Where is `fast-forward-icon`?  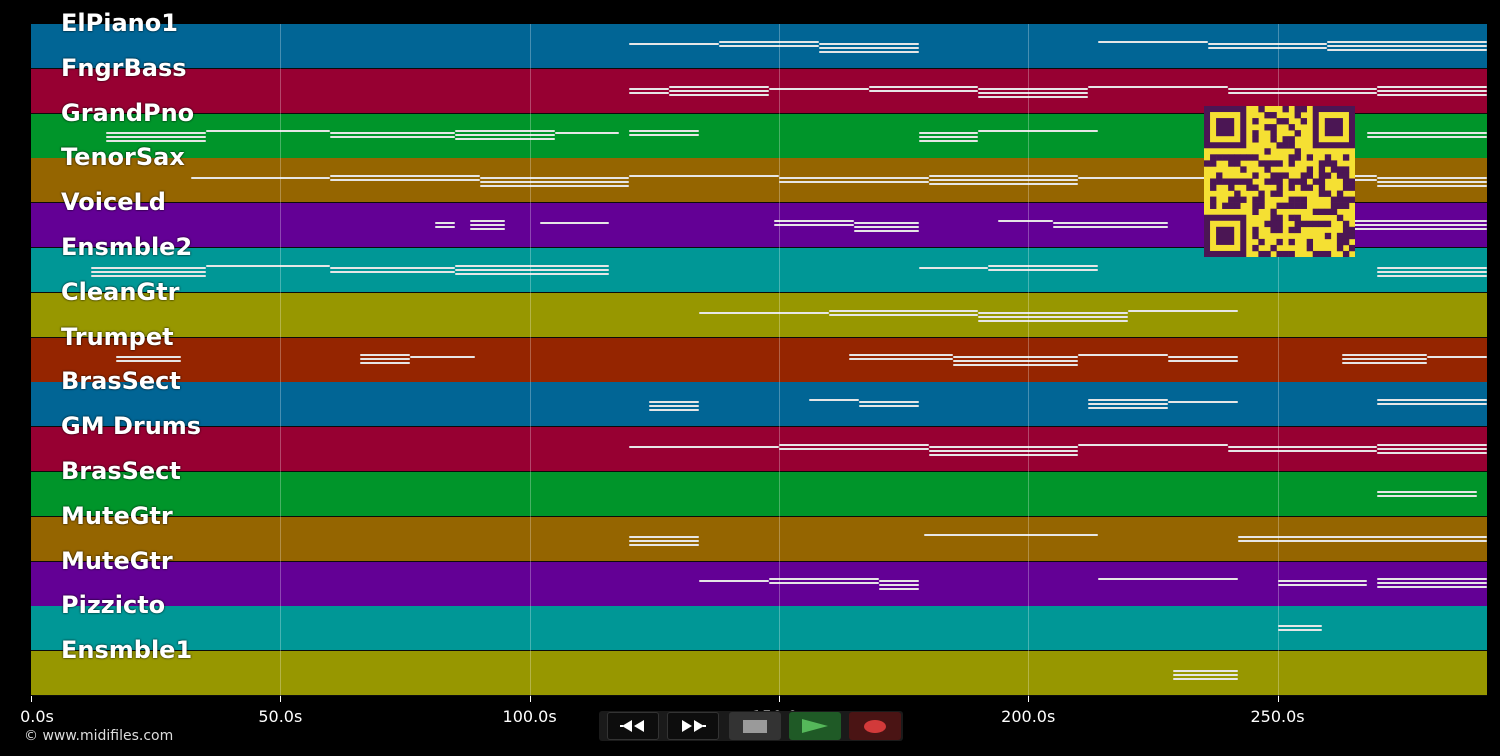 fast-forward-icon is located at coordinates (694, 726).